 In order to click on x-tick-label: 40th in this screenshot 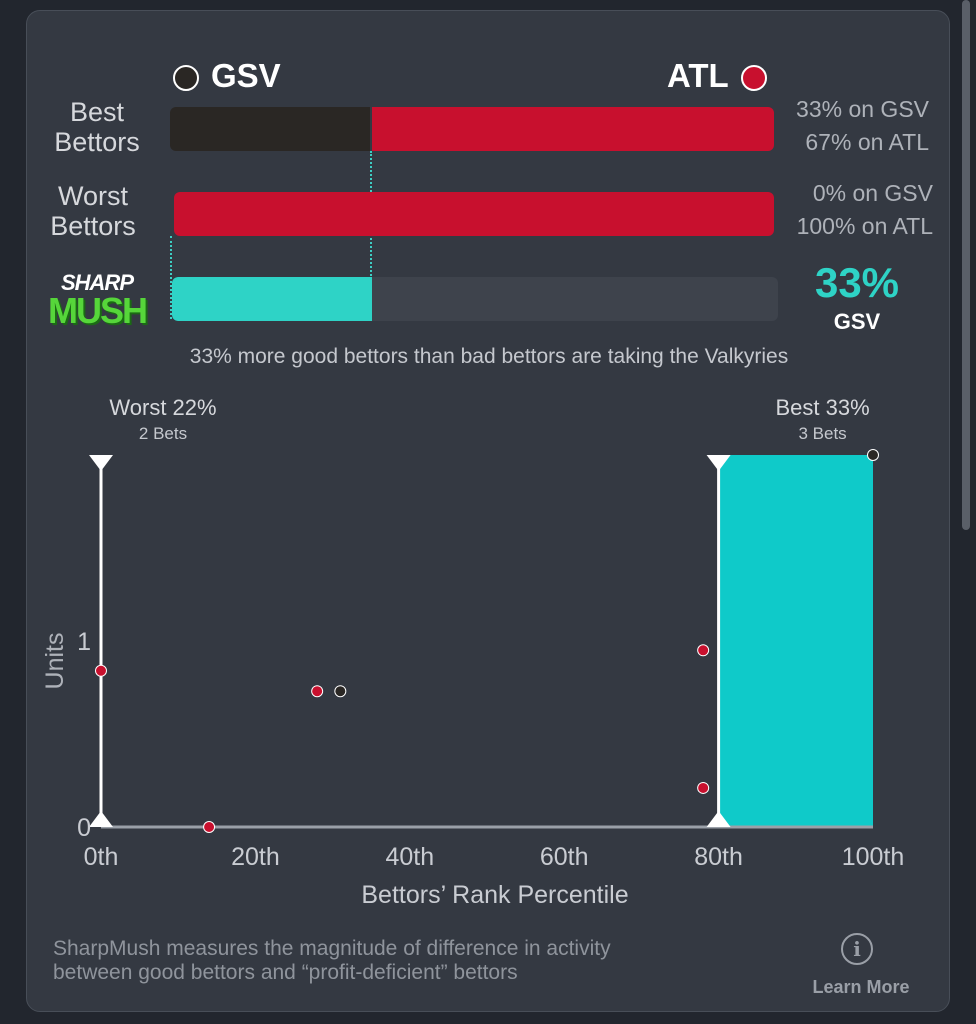, I will do `click(409, 857)`.